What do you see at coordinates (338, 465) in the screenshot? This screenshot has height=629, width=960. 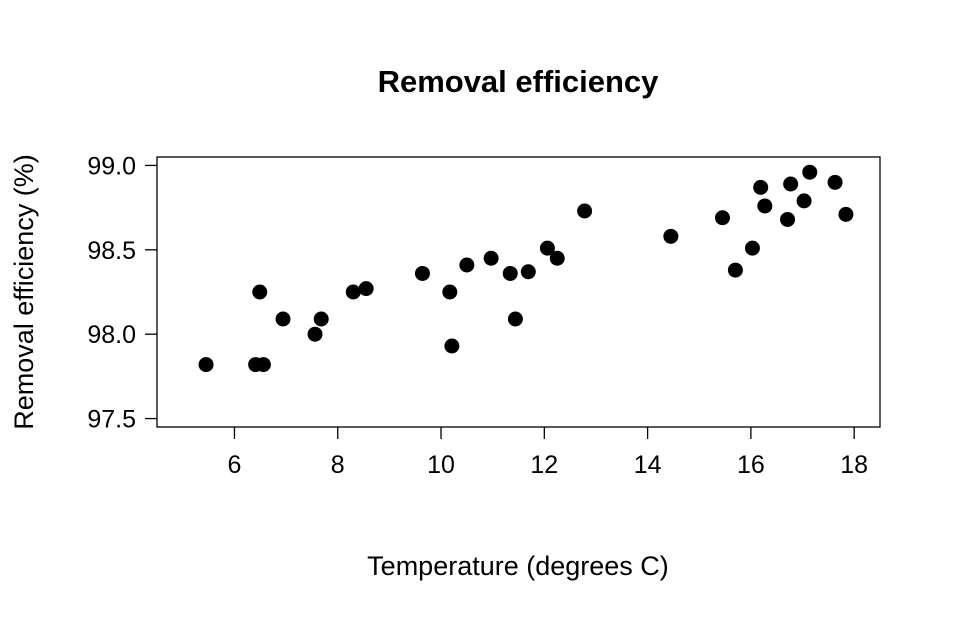 I see `x-tick-label: 8` at bounding box center [338, 465].